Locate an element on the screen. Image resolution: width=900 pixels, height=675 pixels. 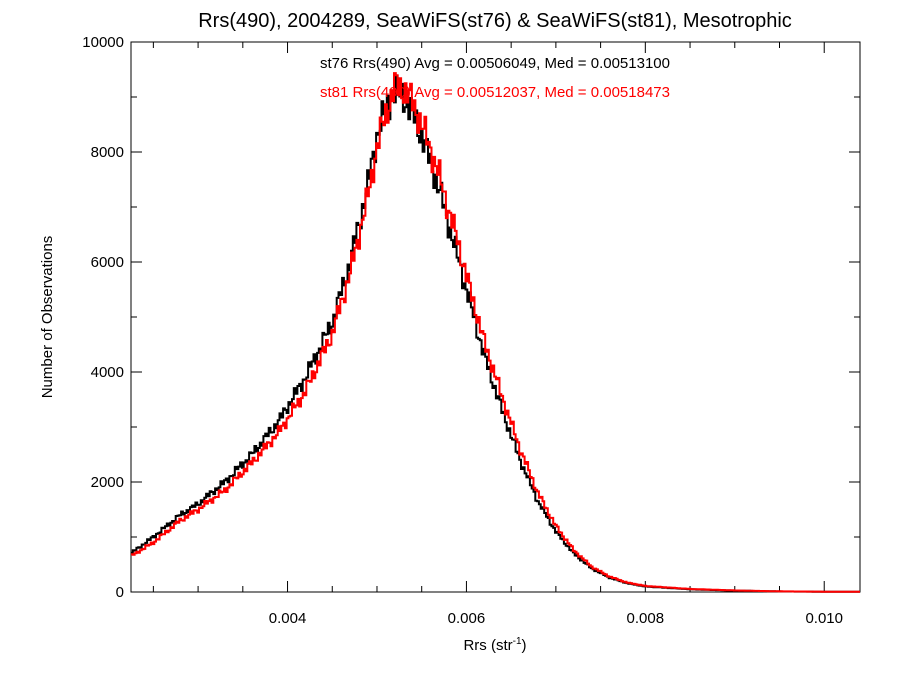
y-tick-label: 4000 is located at coordinates (107, 372).